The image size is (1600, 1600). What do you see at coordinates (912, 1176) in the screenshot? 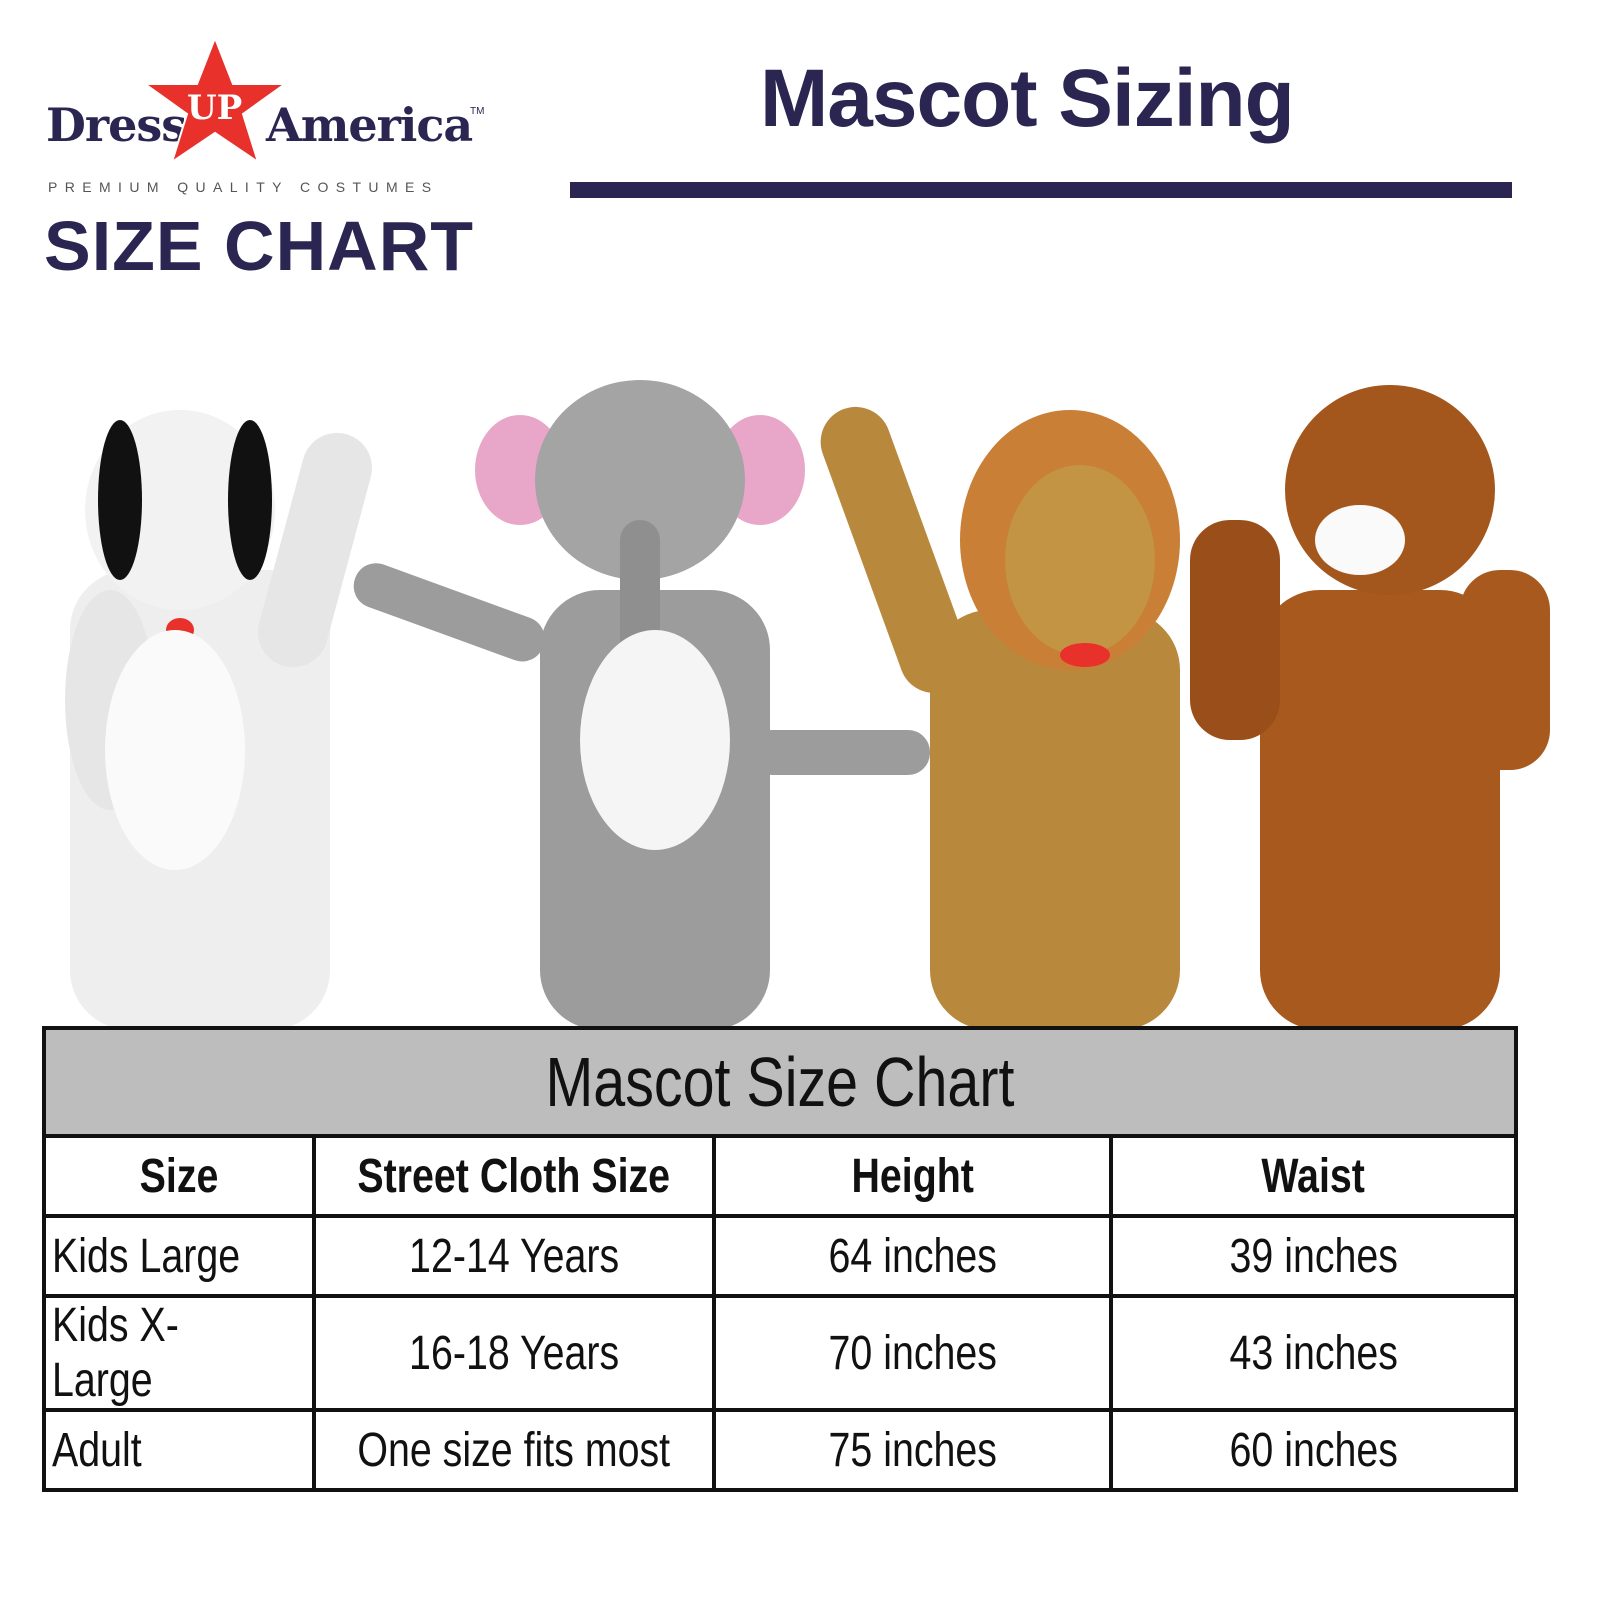
I see `column-header-height: Height` at bounding box center [912, 1176].